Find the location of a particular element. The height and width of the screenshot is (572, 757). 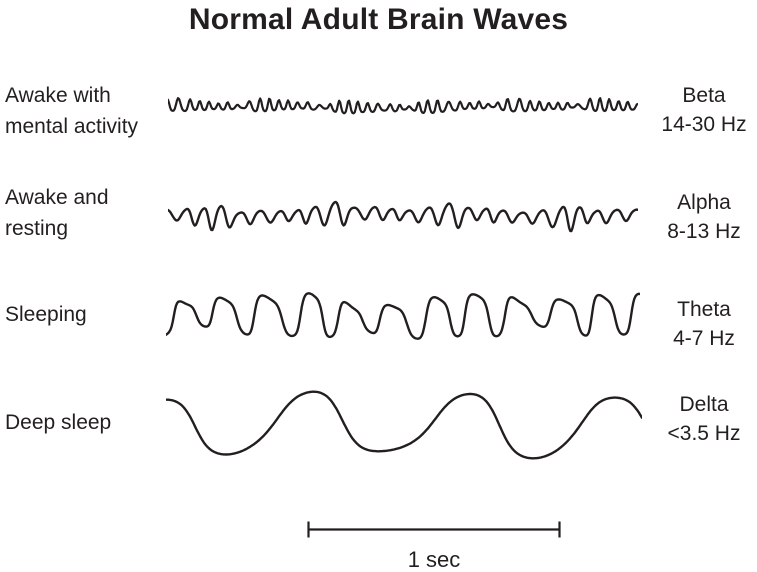

band-label-alpha: Alpha 8-13 Hz is located at coordinates (700, 217).